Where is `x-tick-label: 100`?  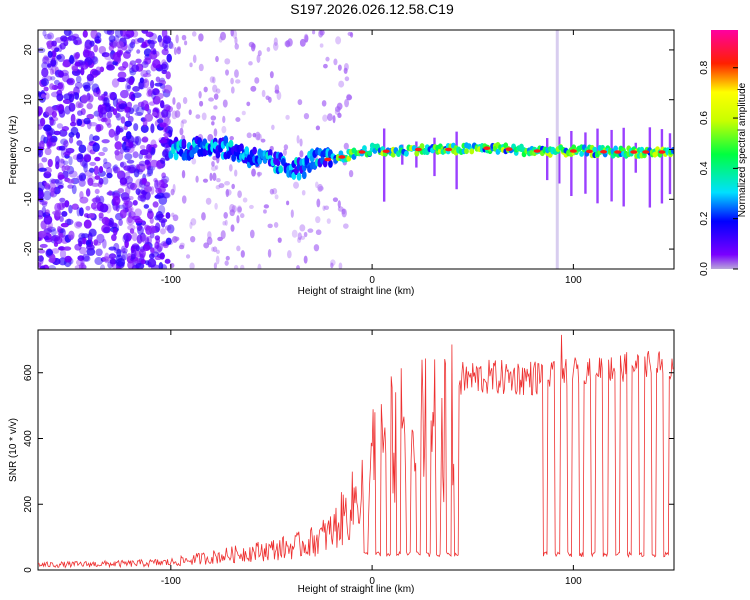 x-tick-label: 100 is located at coordinates (573, 581).